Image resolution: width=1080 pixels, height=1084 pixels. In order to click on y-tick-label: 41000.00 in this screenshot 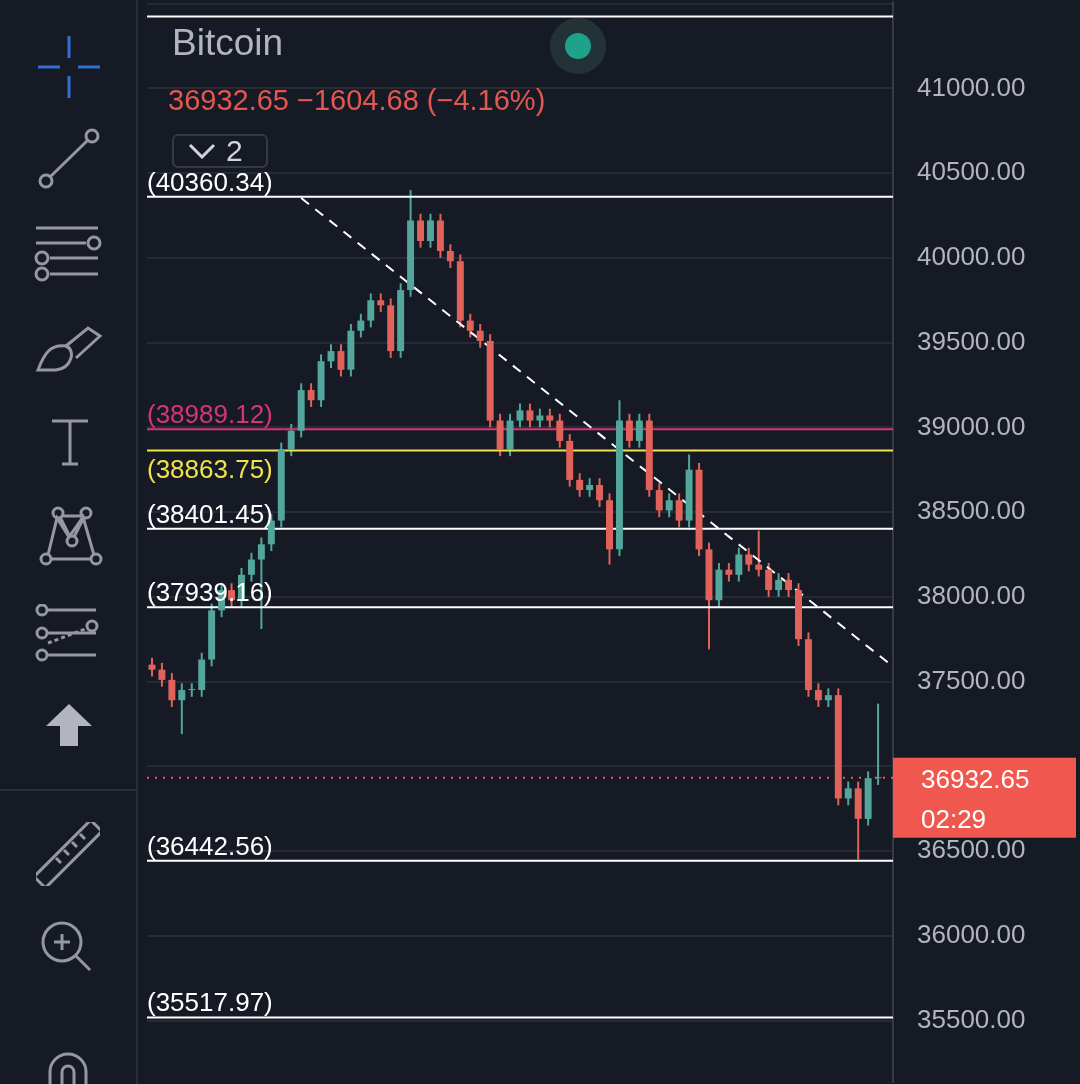, I will do `click(971, 86)`.